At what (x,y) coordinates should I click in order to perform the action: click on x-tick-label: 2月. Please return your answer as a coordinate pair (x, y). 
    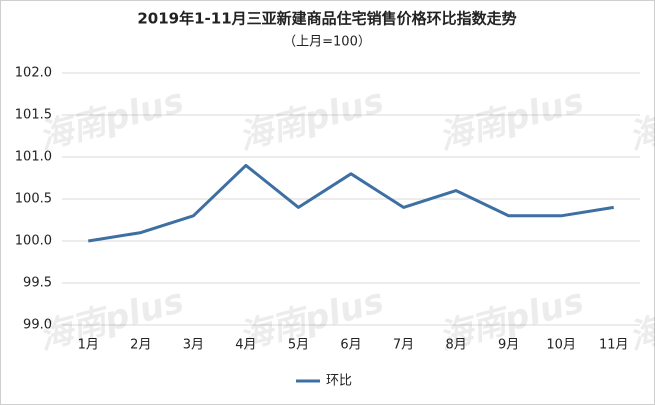
    Looking at the image, I should click on (140, 345).